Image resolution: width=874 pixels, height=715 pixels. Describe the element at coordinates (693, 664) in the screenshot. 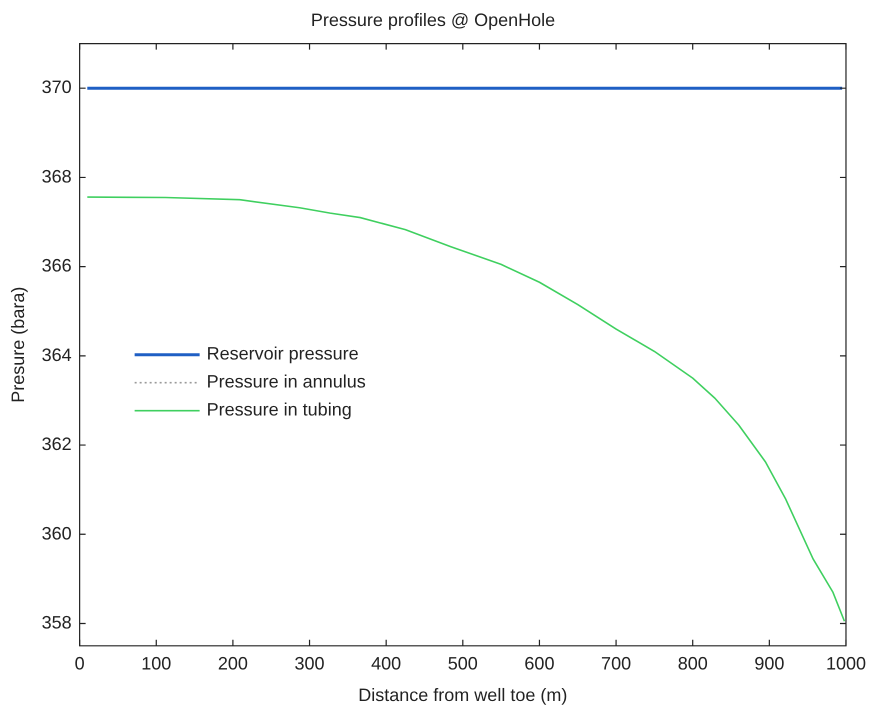

I see `x-tick-label: 800` at that location.